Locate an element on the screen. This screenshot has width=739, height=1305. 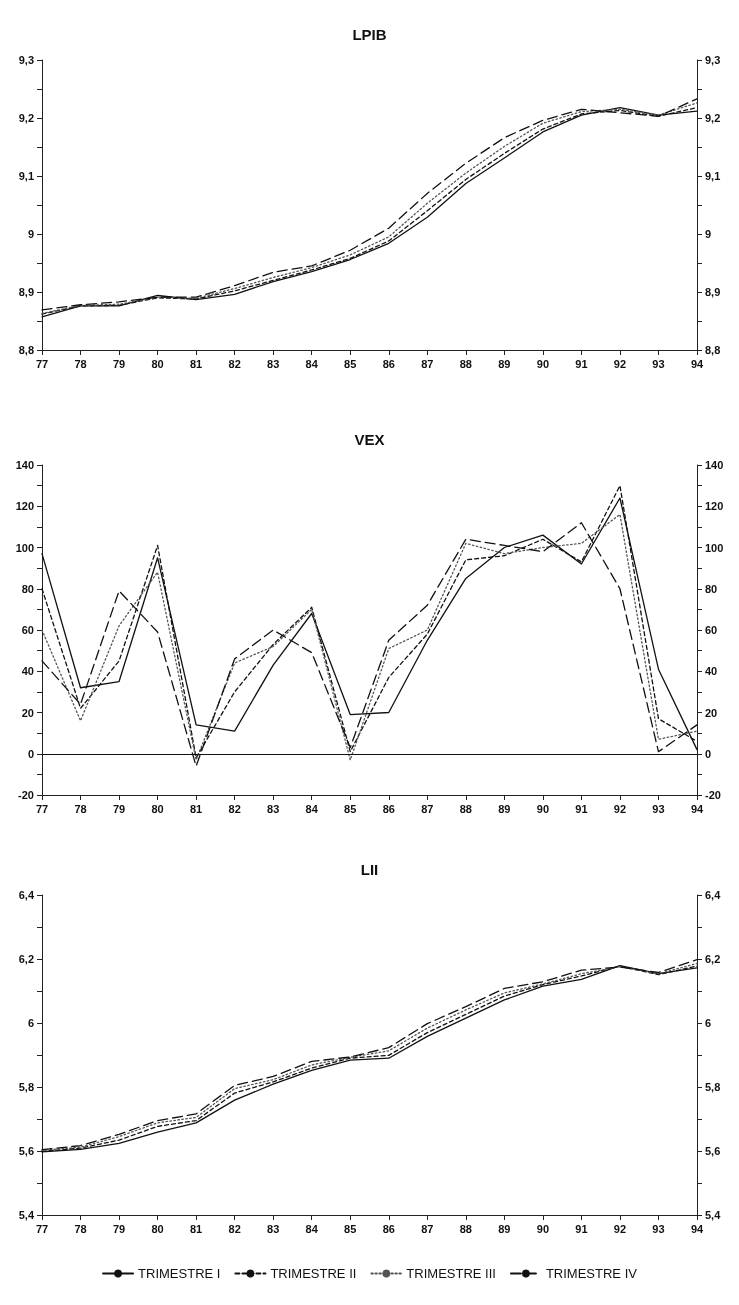
y2-tick-label: 9,2 is located at coordinates (713, 118).